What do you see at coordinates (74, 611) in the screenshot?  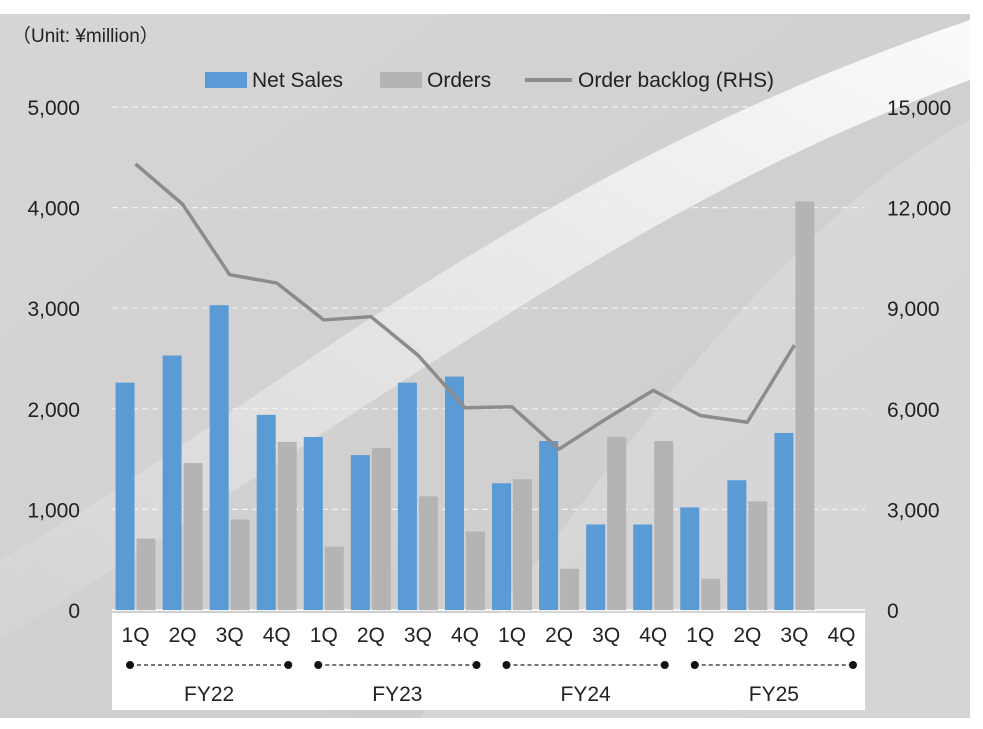 I see `left-tick-label: 0` at bounding box center [74, 611].